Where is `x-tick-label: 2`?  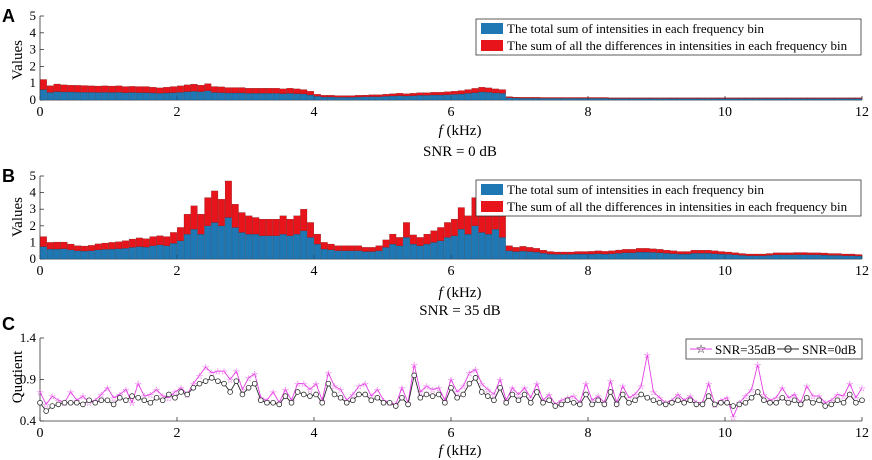 x-tick-label: 2 is located at coordinates (177, 271).